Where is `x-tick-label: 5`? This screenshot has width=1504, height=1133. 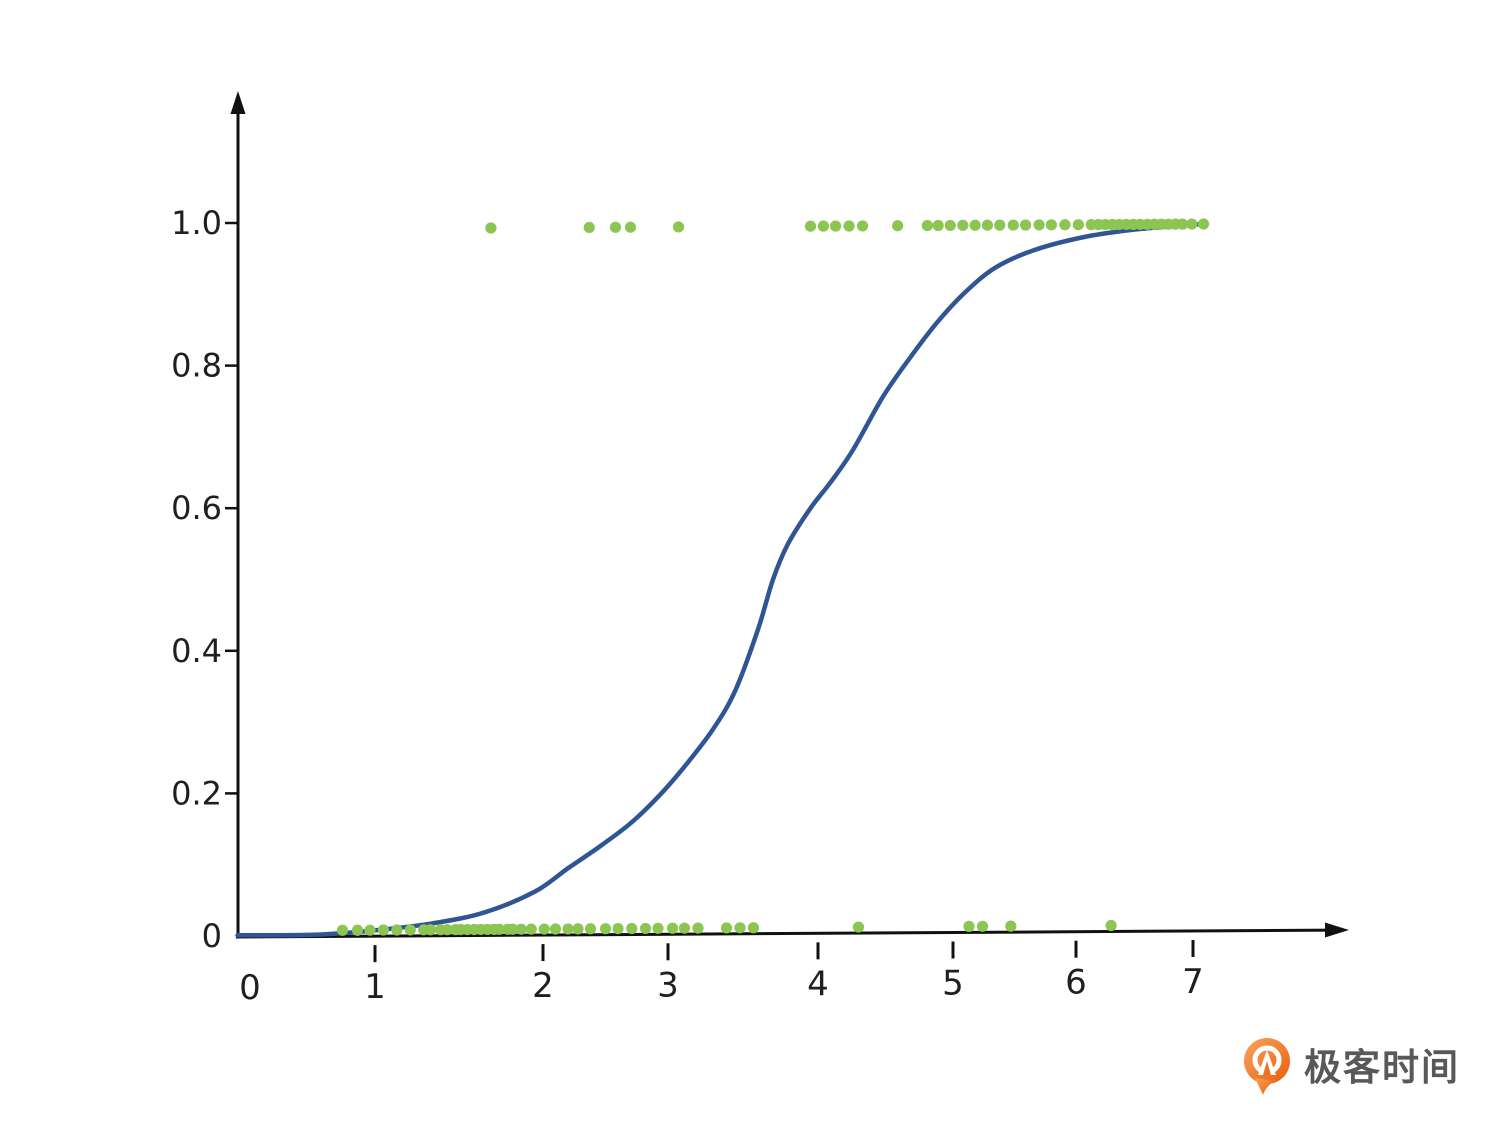
x-tick-label: 5 is located at coordinates (953, 983).